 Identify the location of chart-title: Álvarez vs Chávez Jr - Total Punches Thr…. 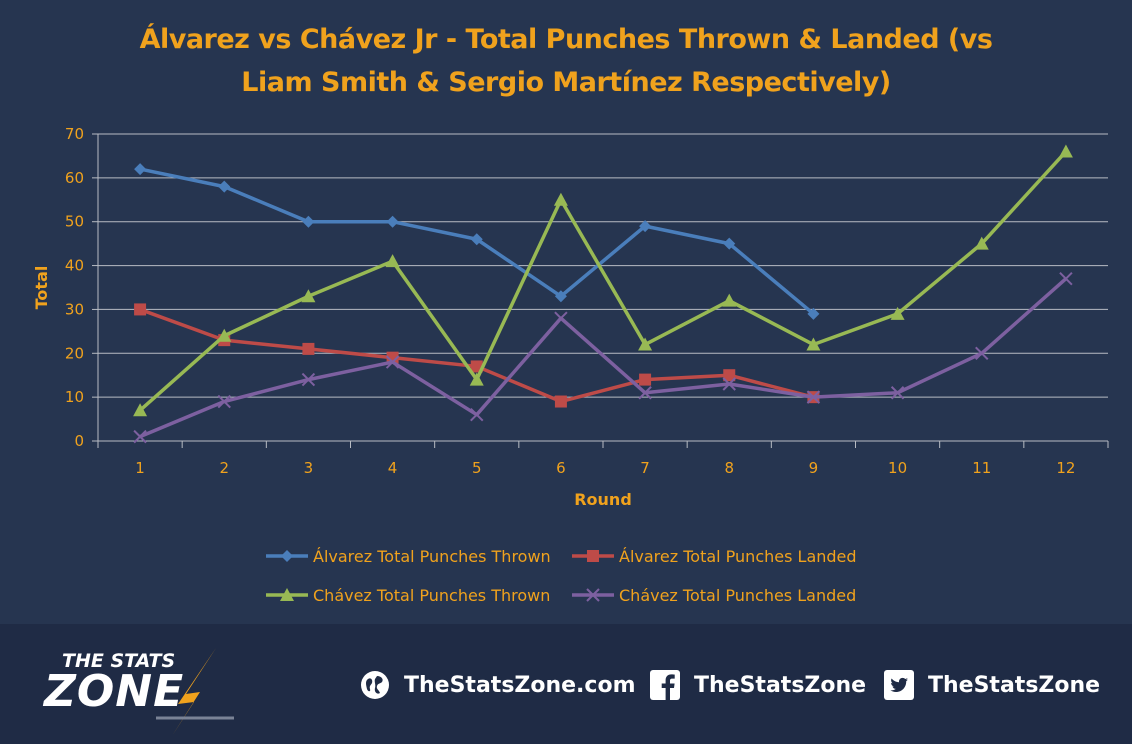
(566, 61).